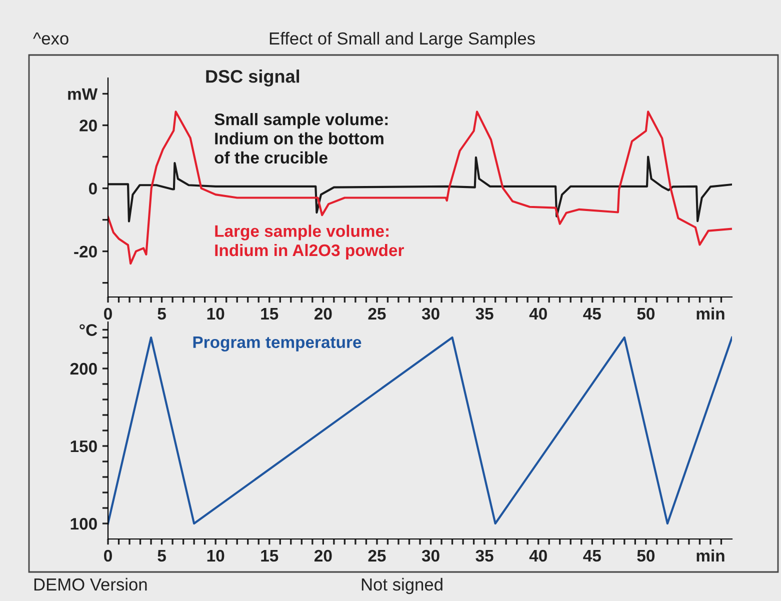  What do you see at coordinates (83, 94) in the screenshot?
I see `y-tick-label: mW` at bounding box center [83, 94].